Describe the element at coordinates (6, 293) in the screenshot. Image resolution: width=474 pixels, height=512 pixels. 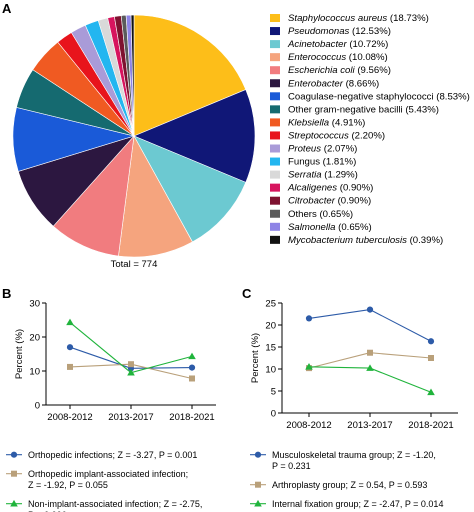
I see `panel-b-letter: B` at that location.